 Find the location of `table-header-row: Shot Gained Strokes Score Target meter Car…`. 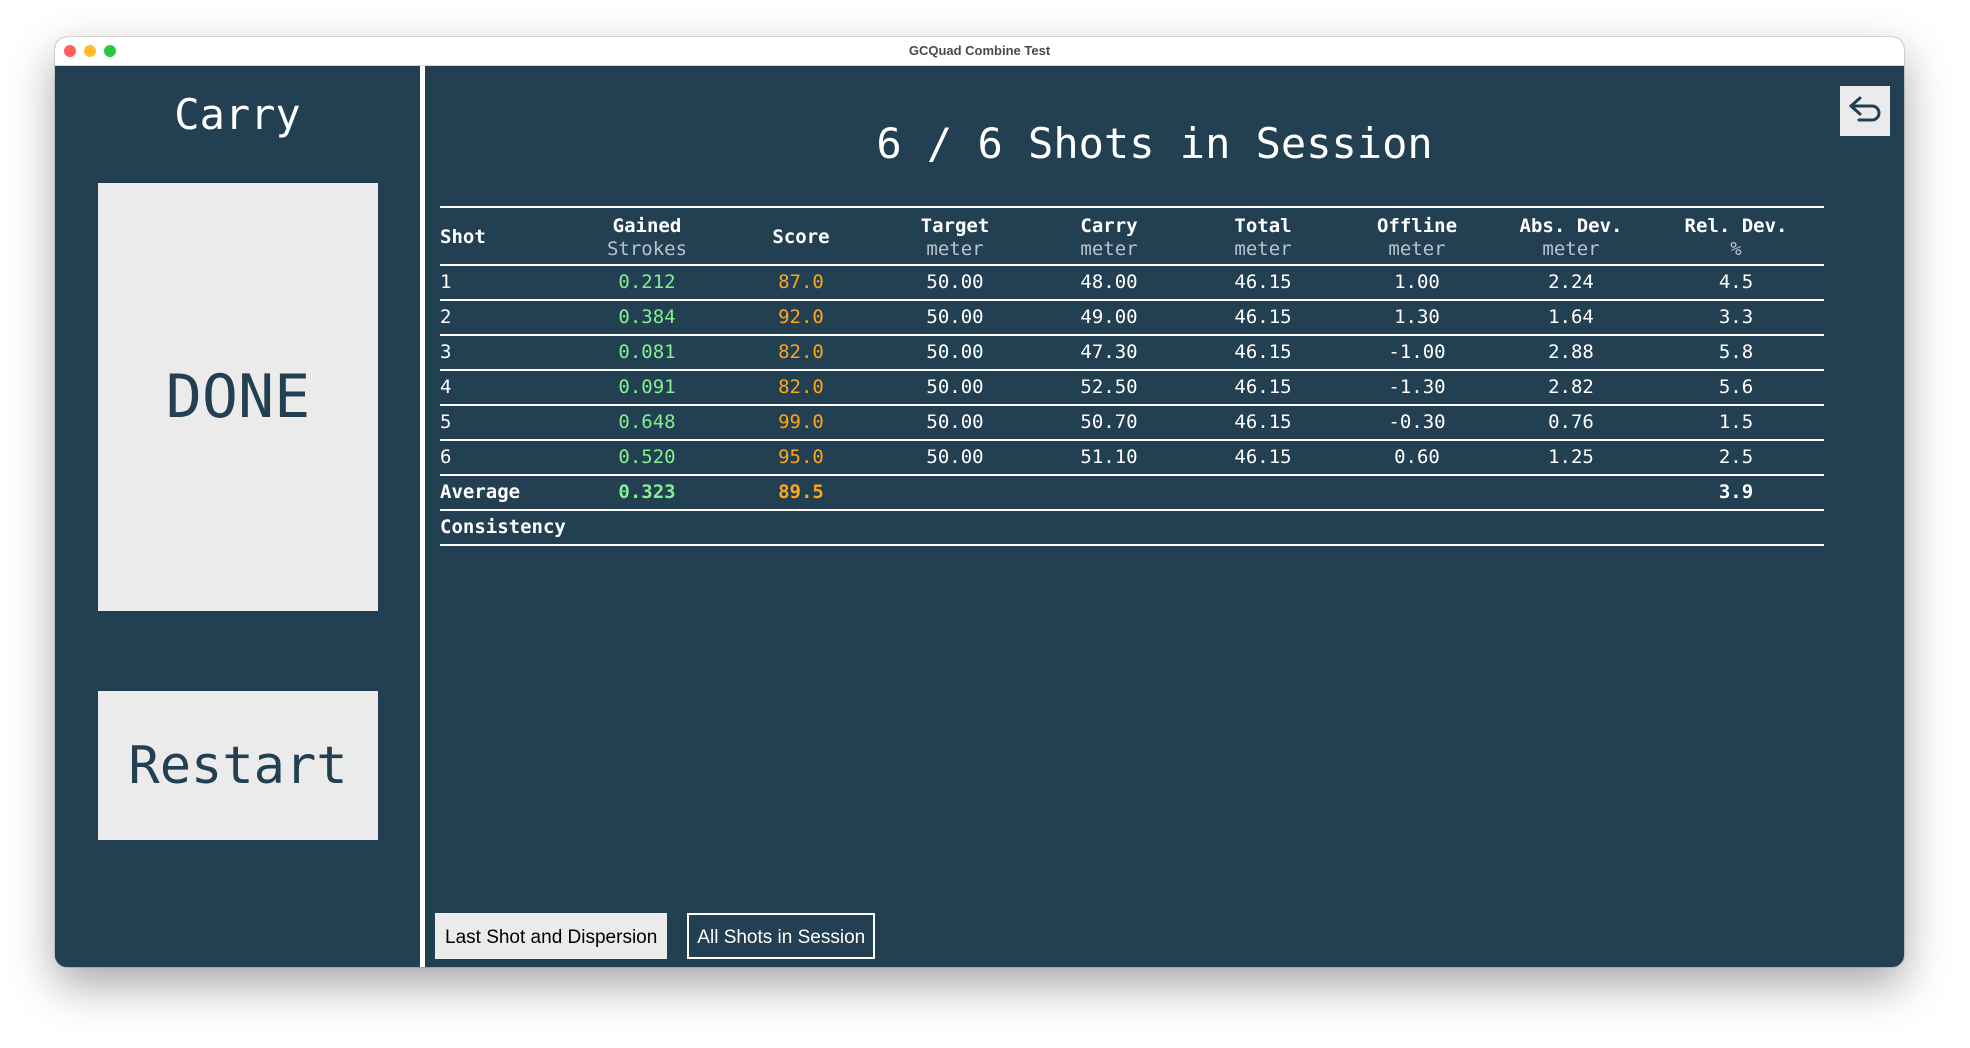

table-header-row: Shot Gained Strokes Score Target meter Car… is located at coordinates (1132, 236).